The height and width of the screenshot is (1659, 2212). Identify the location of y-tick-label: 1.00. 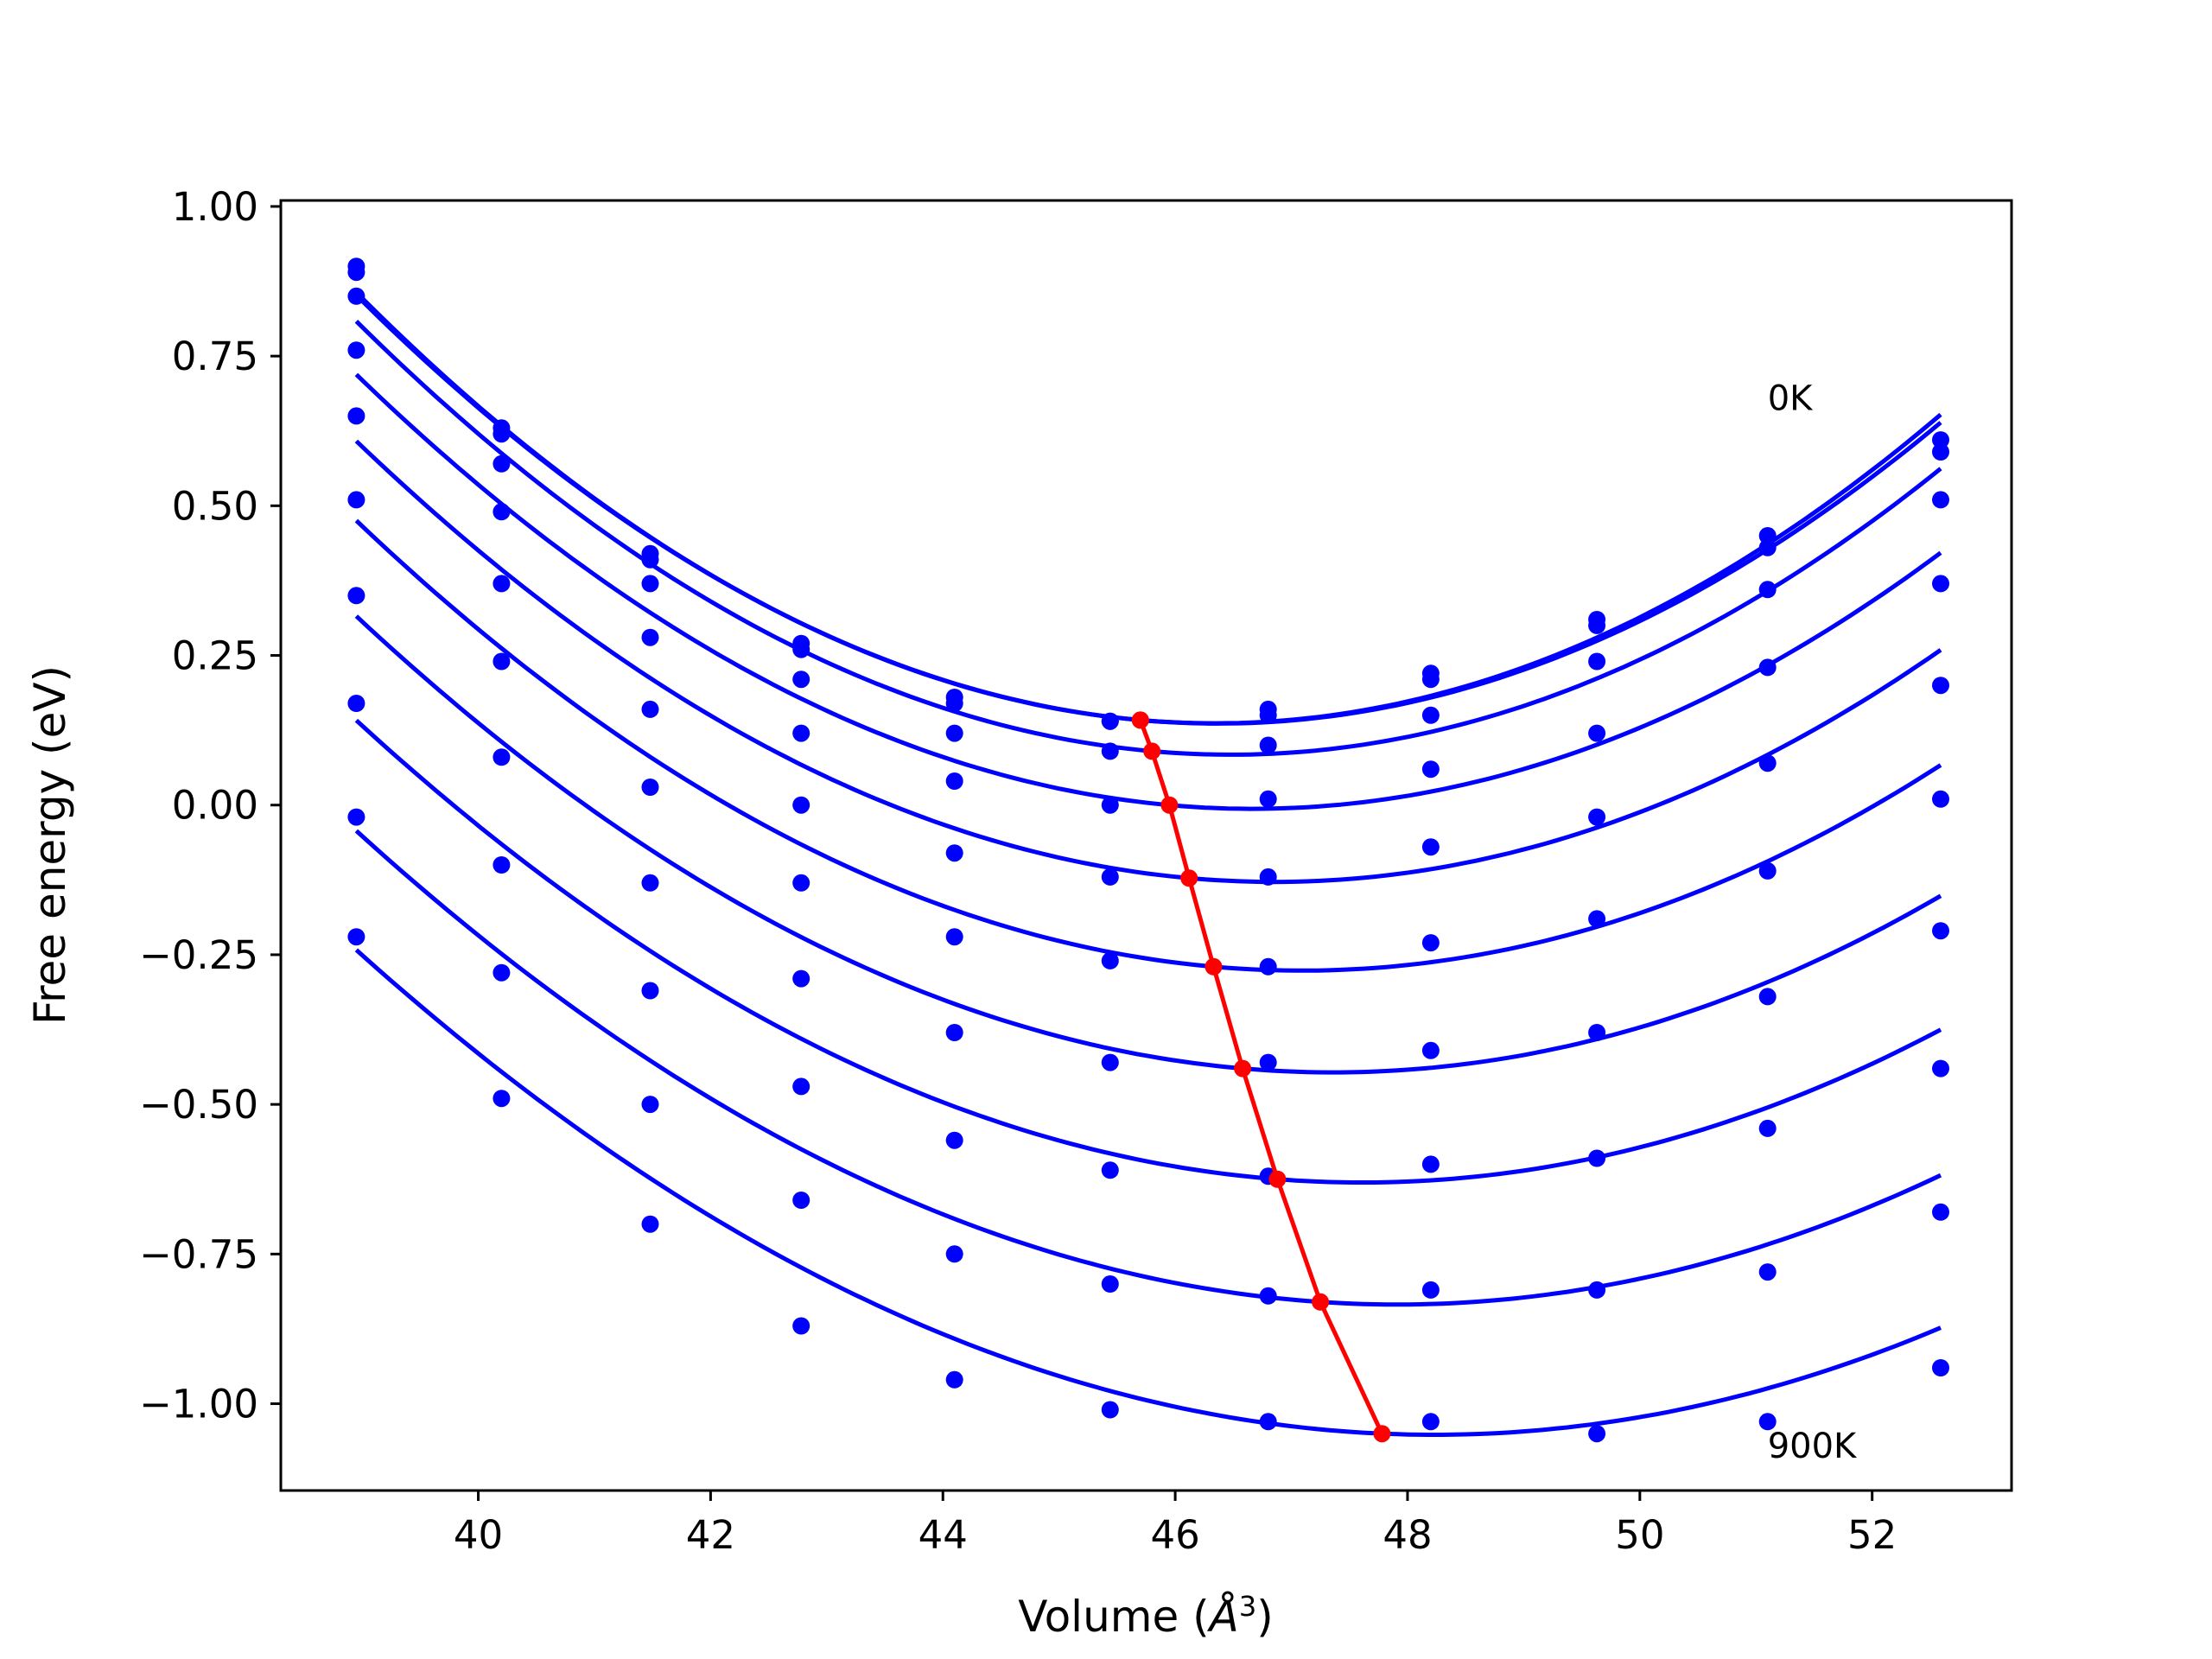
(215, 207).